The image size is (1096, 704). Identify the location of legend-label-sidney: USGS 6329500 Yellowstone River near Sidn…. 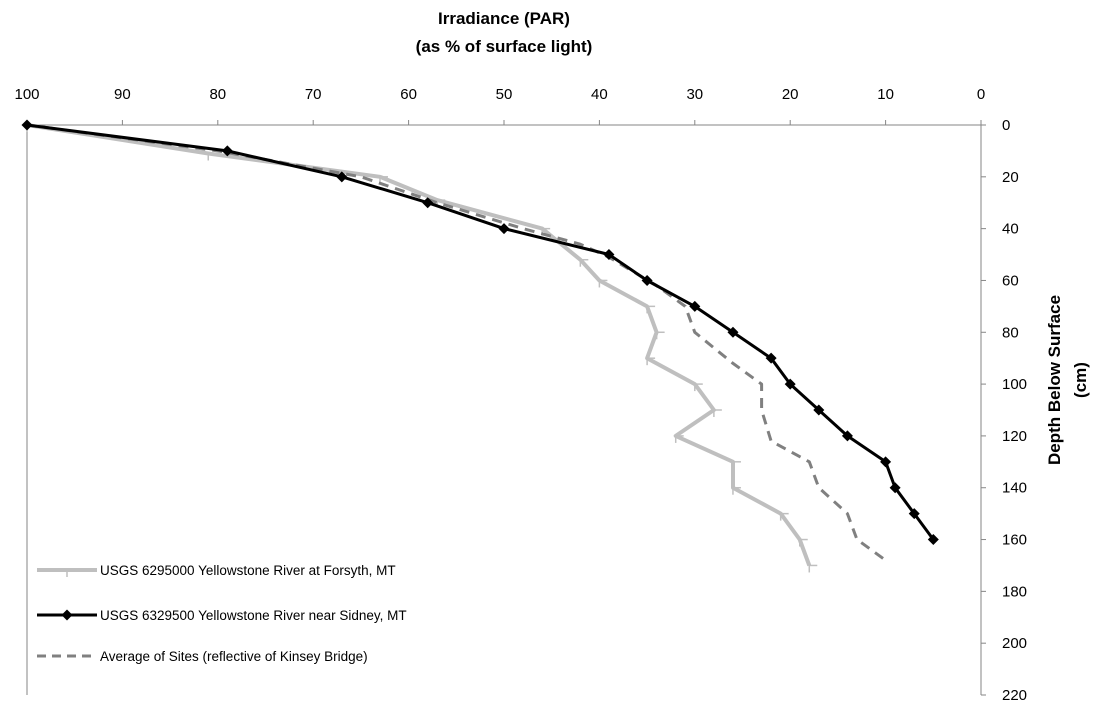
(253, 615).